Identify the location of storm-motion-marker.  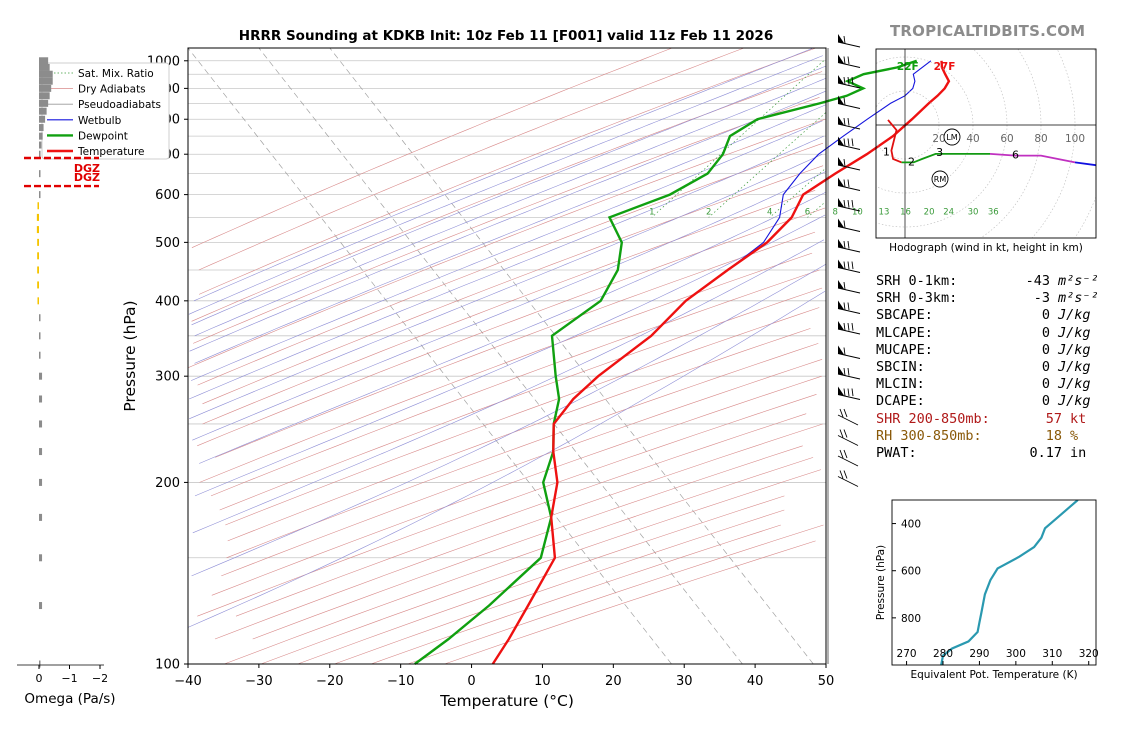
(952, 137).